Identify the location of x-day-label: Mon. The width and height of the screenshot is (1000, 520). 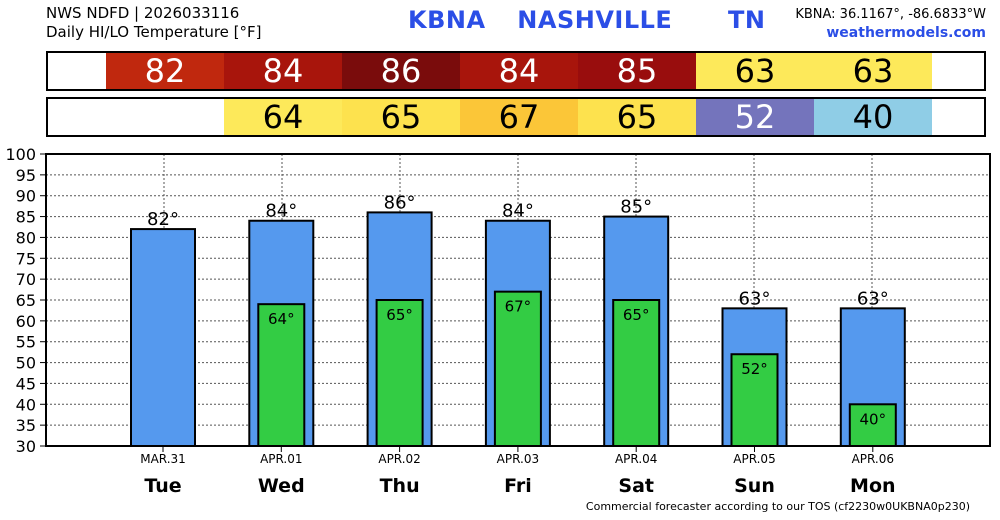
(873, 486).